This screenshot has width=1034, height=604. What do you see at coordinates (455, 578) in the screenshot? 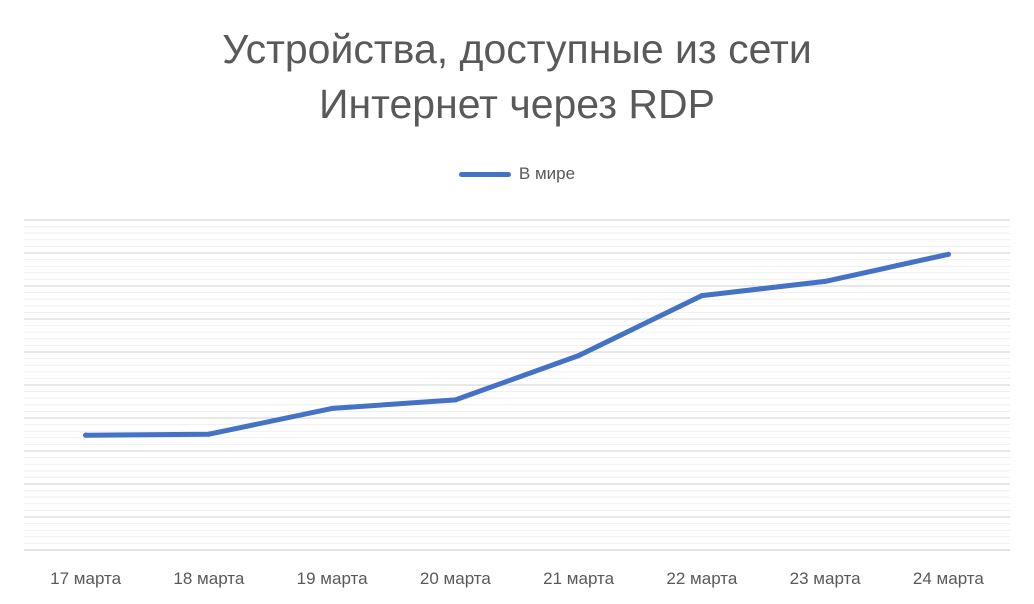
I see `x-tick-label: 20 марта` at bounding box center [455, 578].